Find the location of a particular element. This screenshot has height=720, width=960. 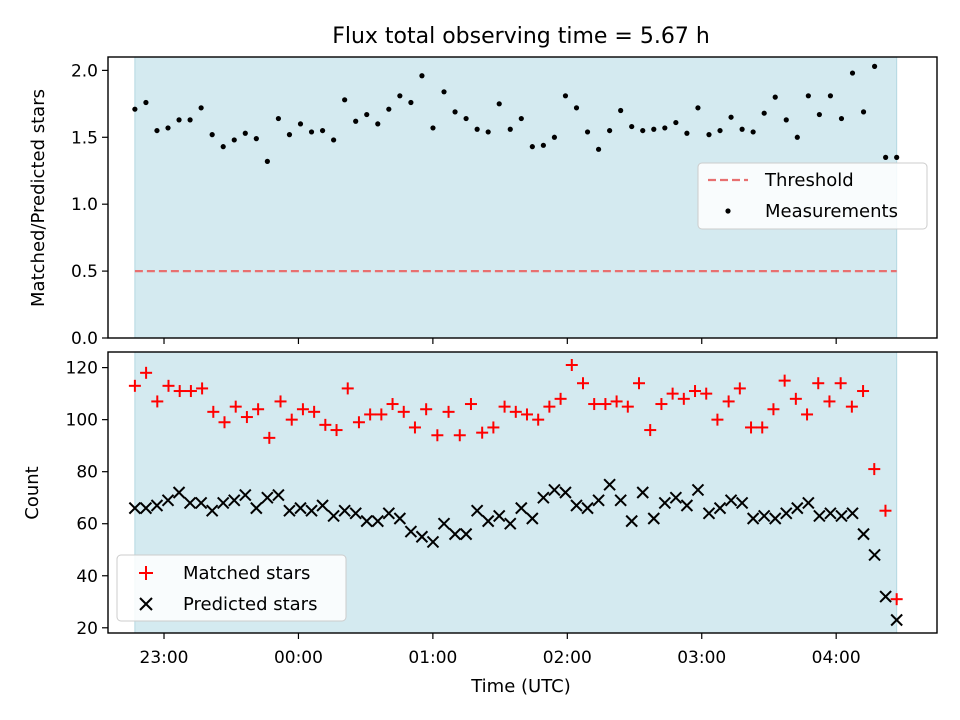

bottom-x-ticks: 23:00 00:00 01:00 02:00 03:00 04:00 is located at coordinates (500, 650).